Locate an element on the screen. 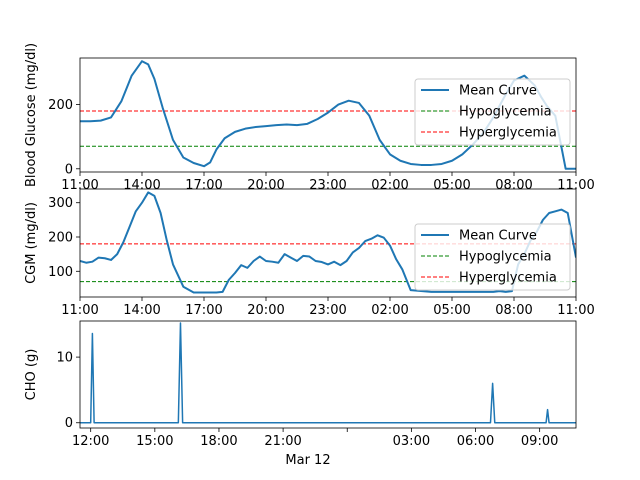 This screenshot has height=480, width=640. x-tick-label: 12:00 is located at coordinates (90, 441).